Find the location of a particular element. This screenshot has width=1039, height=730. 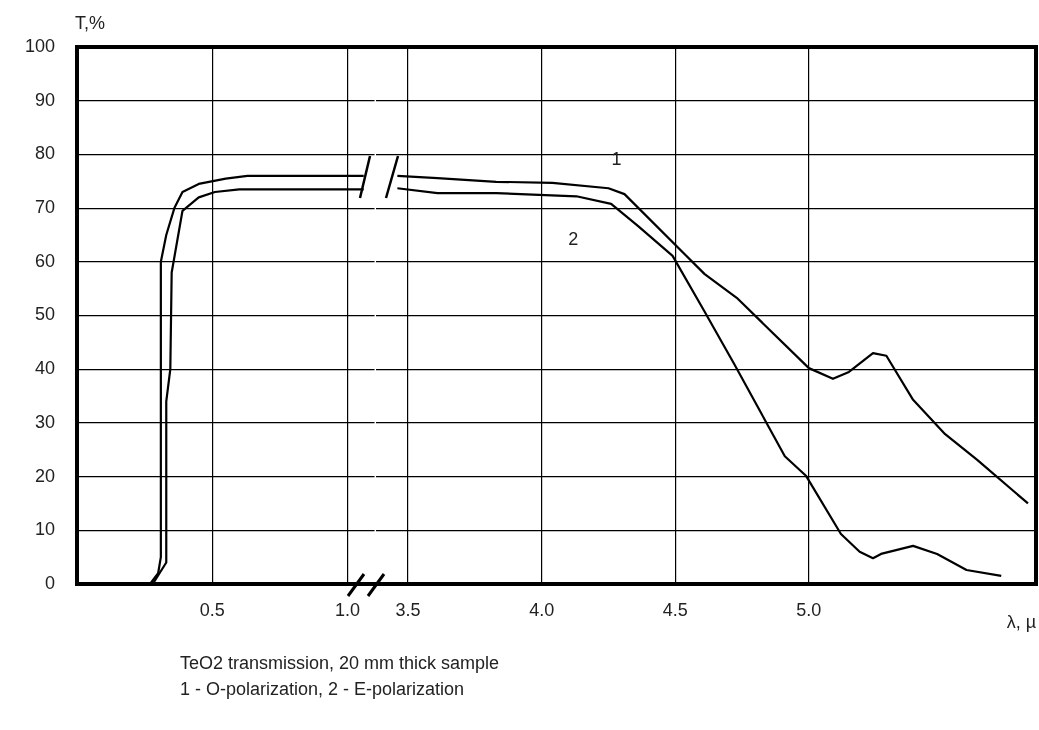

y-tick-label: 100 is located at coordinates (39, 45).